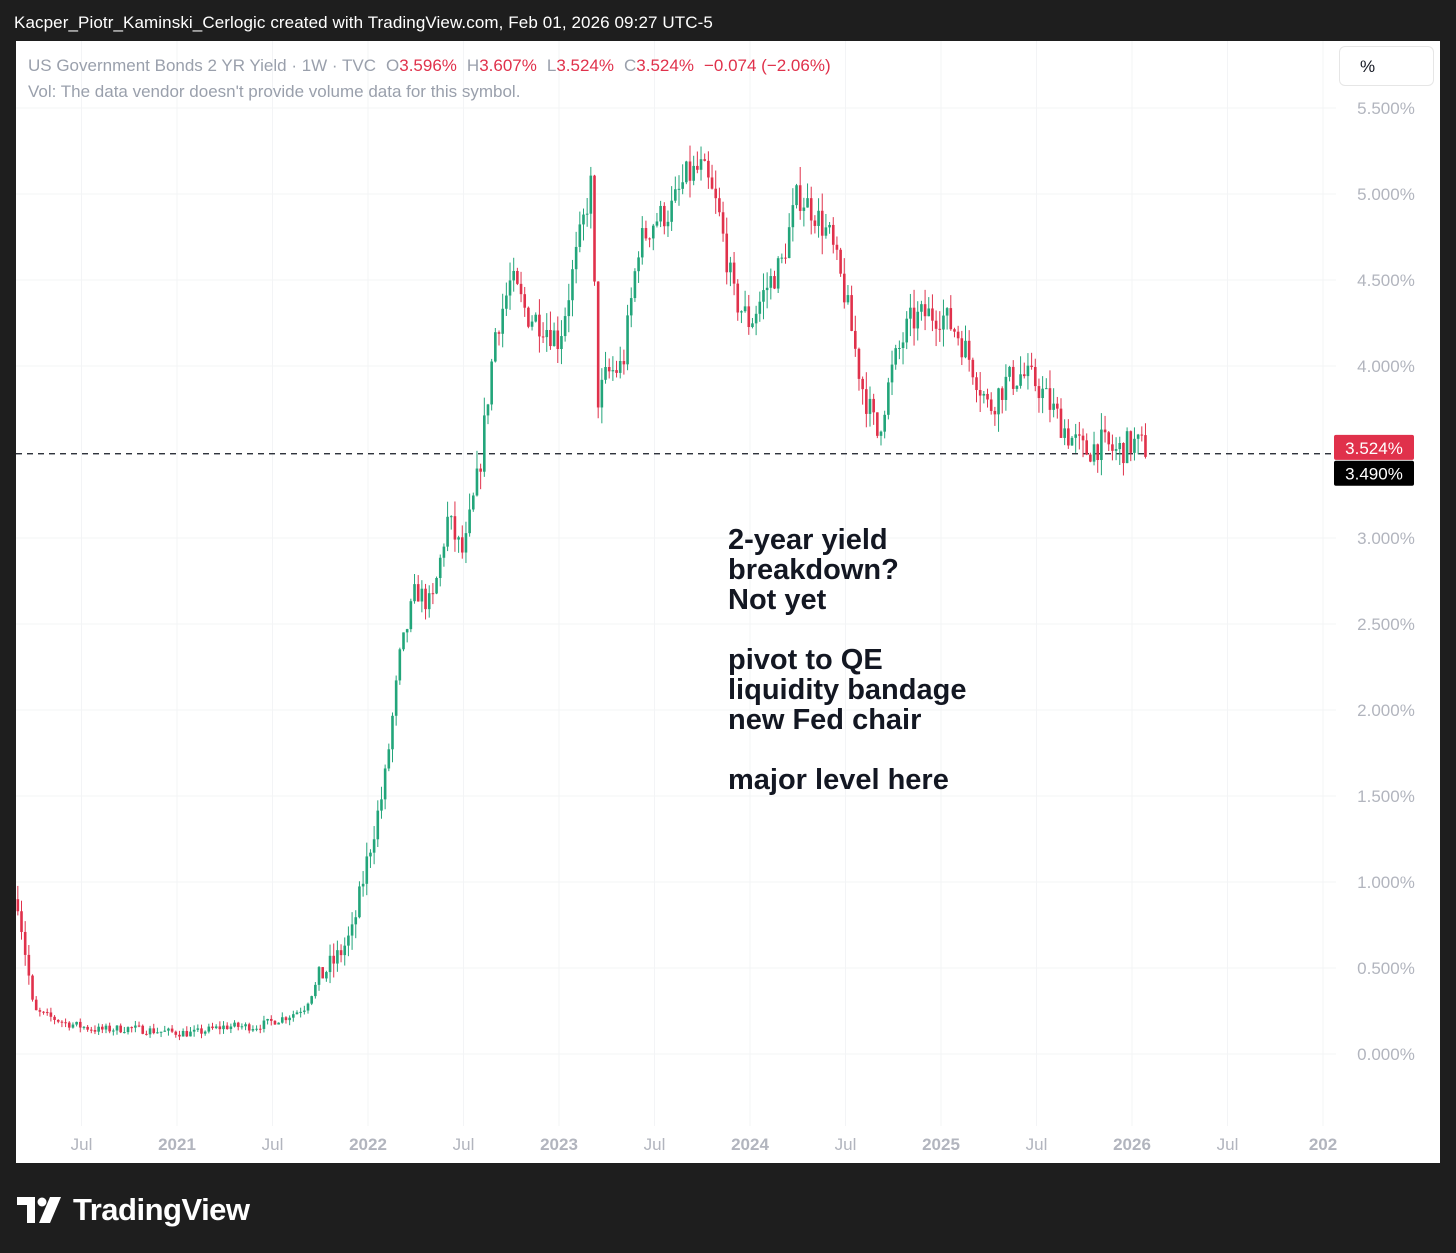 The height and width of the screenshot is (1253, 1456). Describe the element at coordinates (1386, 624) in the screenshot. I see `y-tick-label: 2.500%` at that location.